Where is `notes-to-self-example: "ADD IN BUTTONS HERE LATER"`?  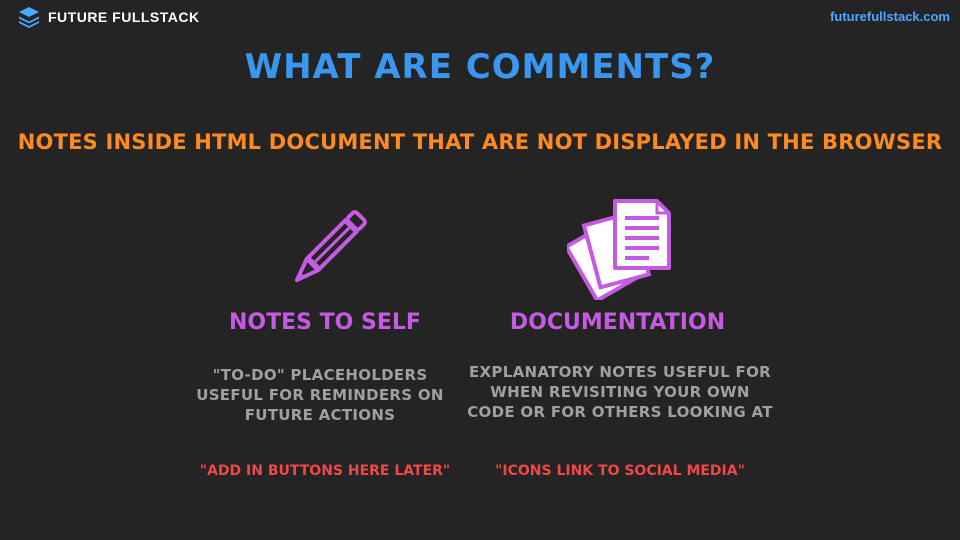 notes-to-self-example: "ADD IN BUTTONS HERE LATER" is located at coordinates (325, 471).